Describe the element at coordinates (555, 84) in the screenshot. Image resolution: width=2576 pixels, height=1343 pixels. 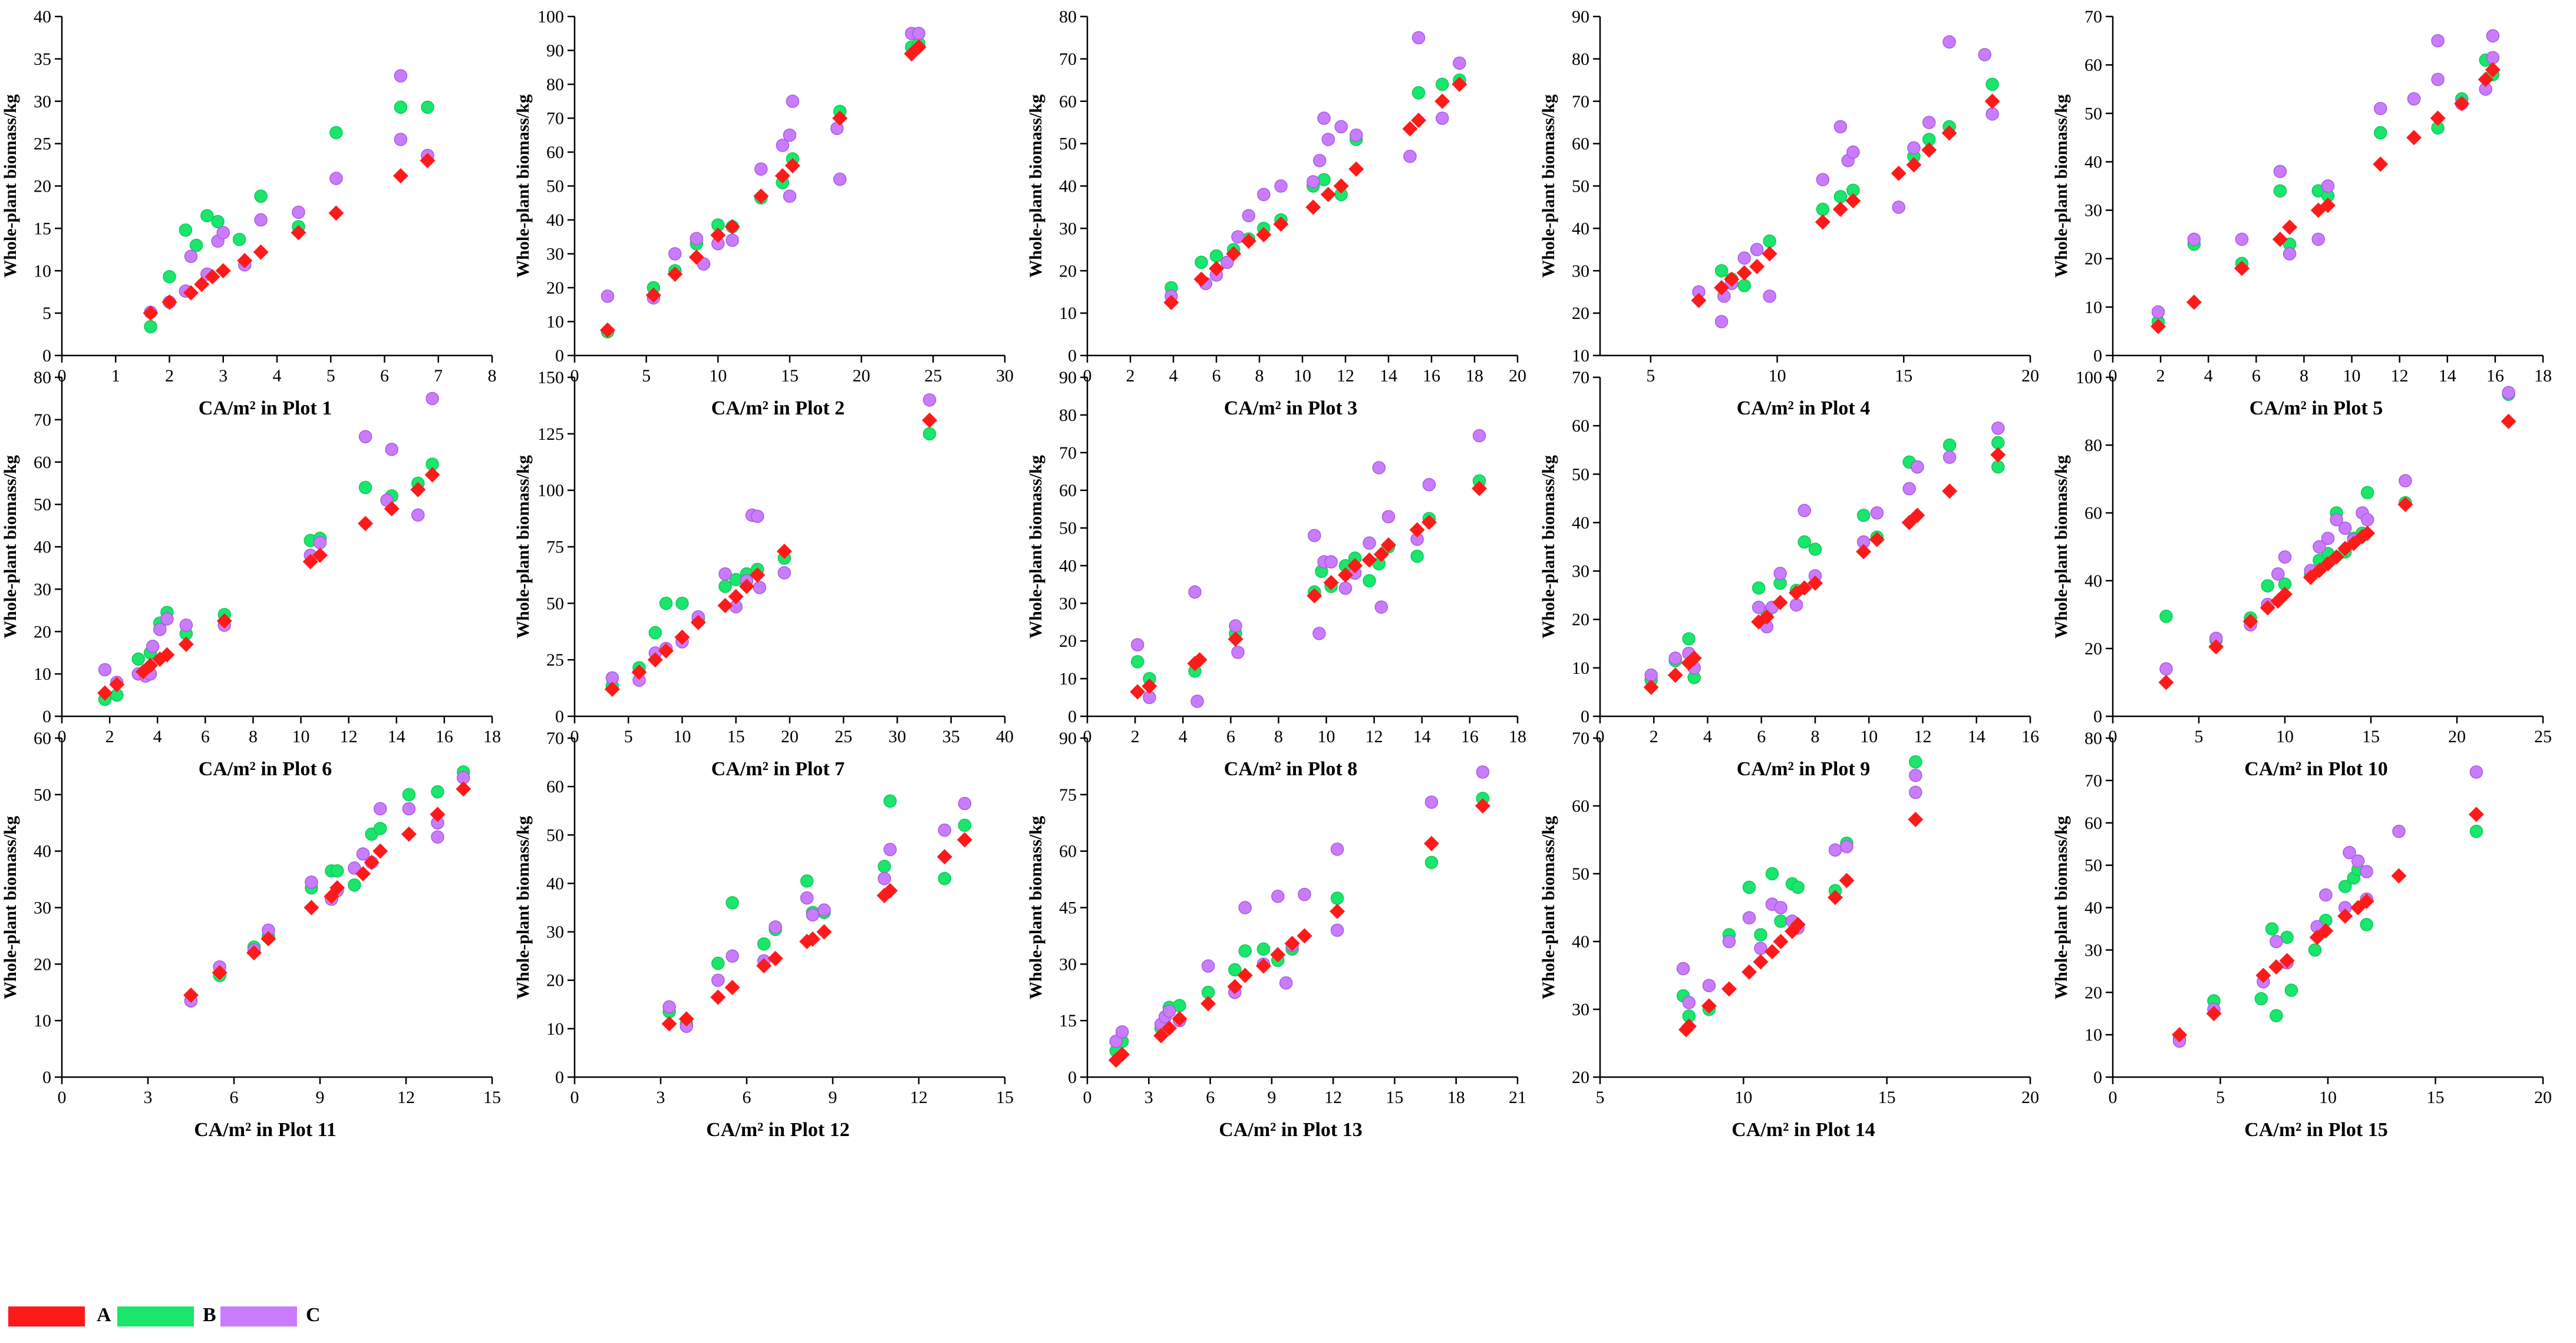
I see `y-tick-label: 80` at that location.